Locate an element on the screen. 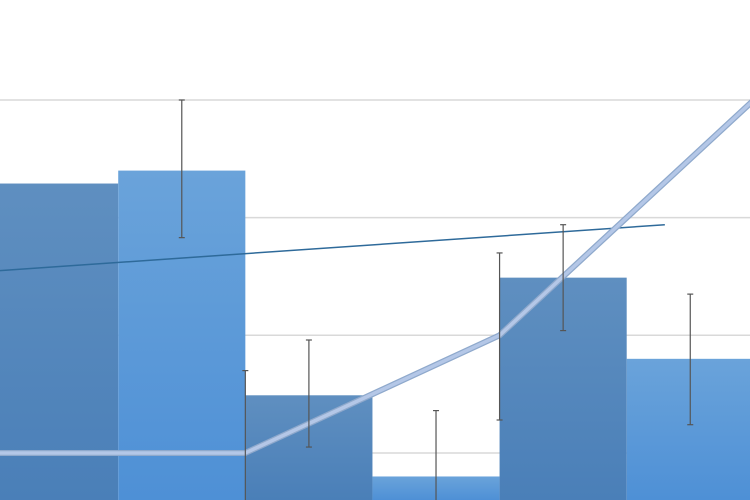 The image size is (750, 500). trendline-group is located at coordinates (332, 247).